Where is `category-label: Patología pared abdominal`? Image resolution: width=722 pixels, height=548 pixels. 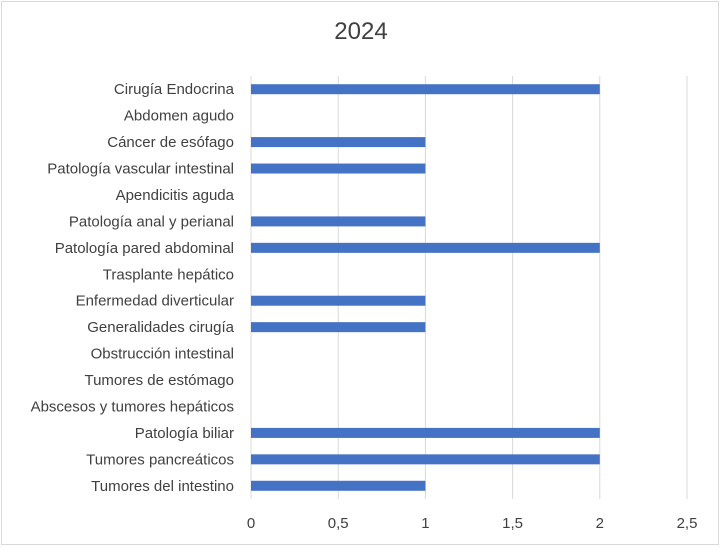
category-label: Patología pared abdominal is located at coordinates (144, 248).